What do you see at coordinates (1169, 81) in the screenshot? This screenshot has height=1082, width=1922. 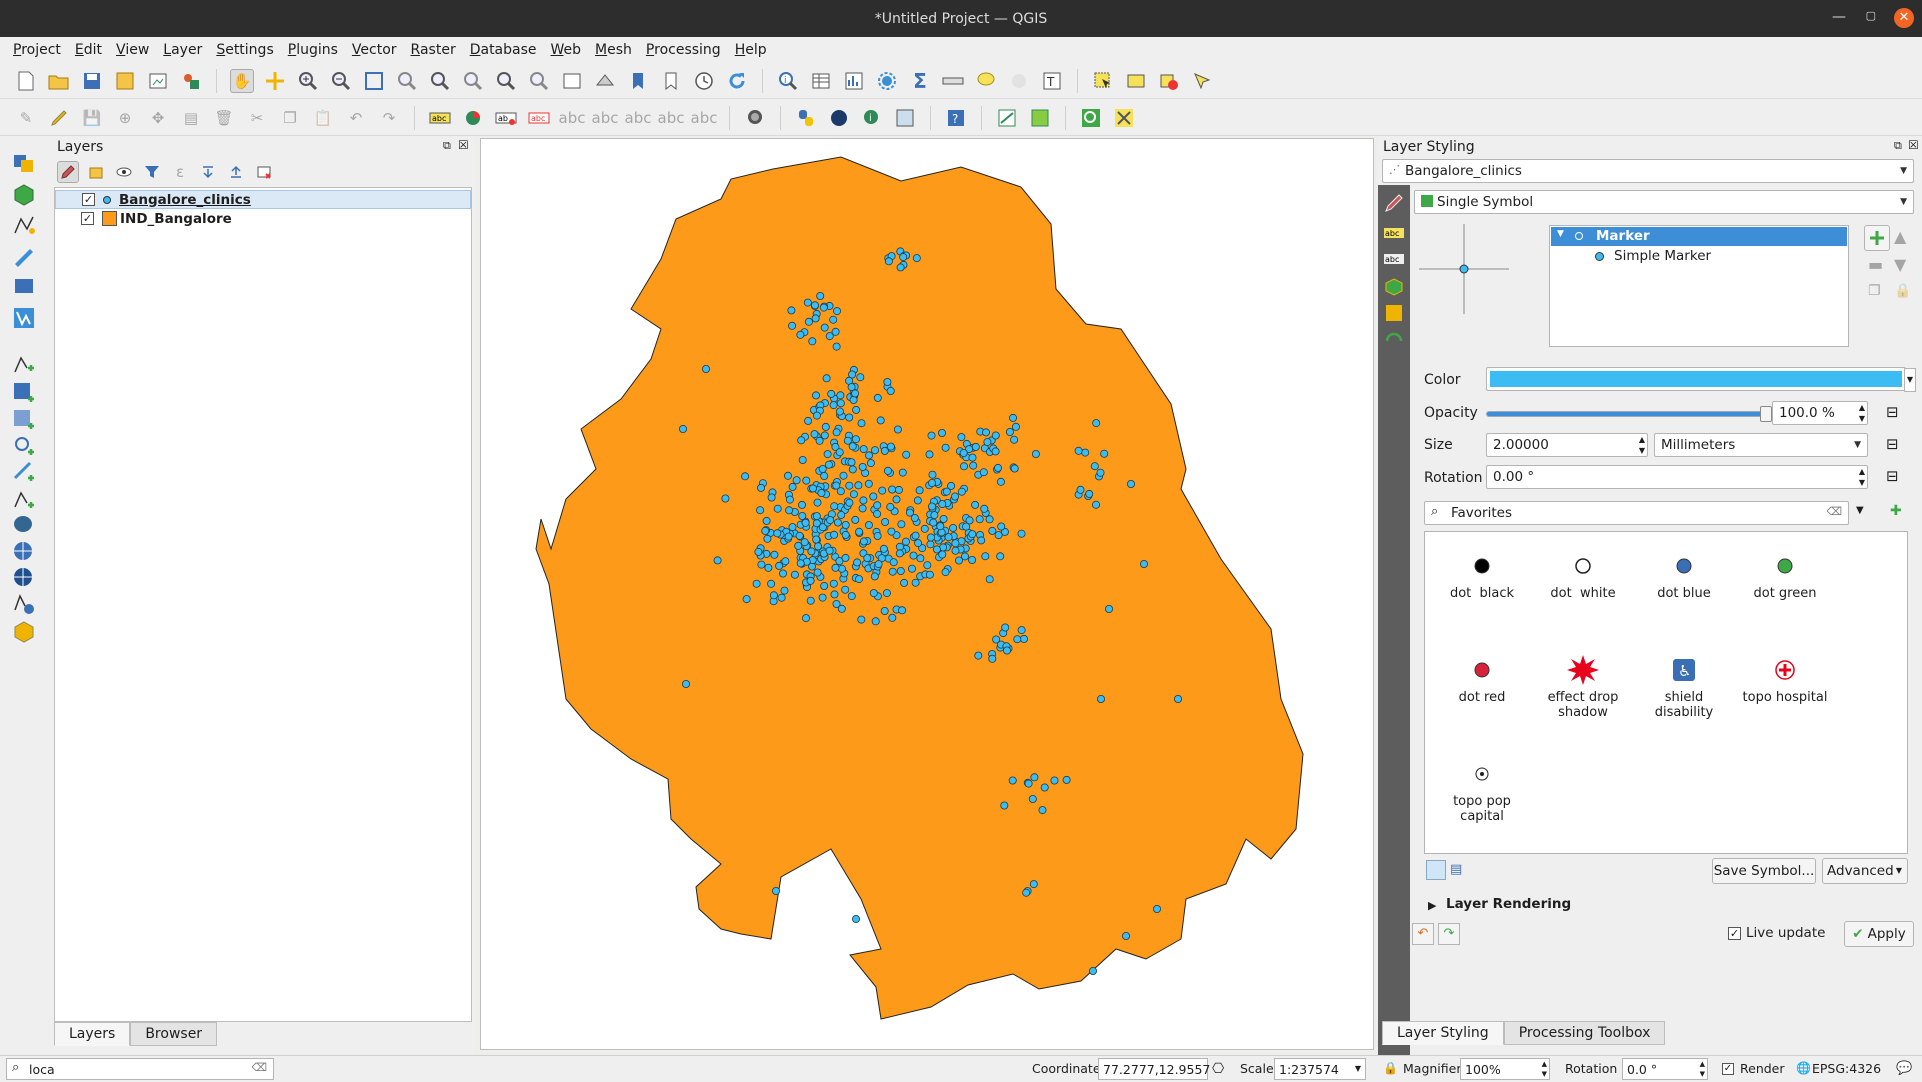 I see `deselect-icon` at bounding box center [1169, 81].